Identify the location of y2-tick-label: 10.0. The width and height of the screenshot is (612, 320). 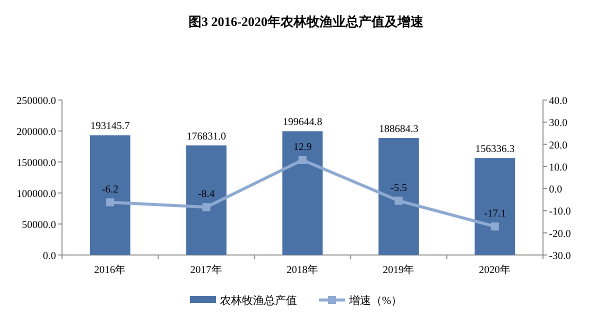
(558, 168).